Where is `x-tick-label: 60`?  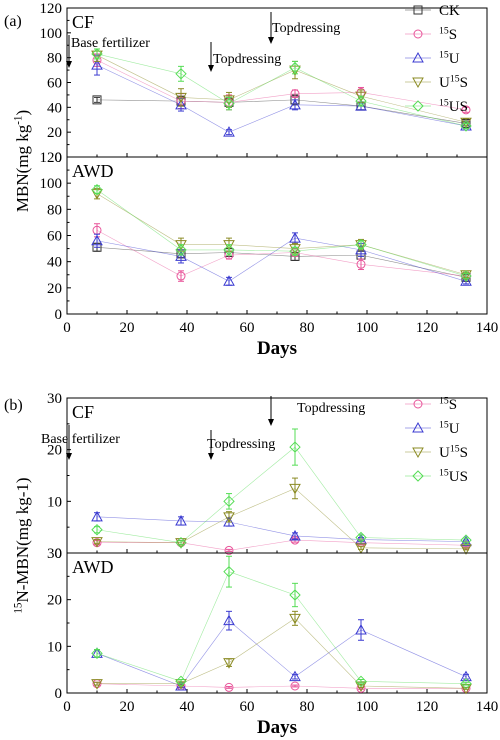
x-tick-label: 60 is located at coordinates (247, 328).